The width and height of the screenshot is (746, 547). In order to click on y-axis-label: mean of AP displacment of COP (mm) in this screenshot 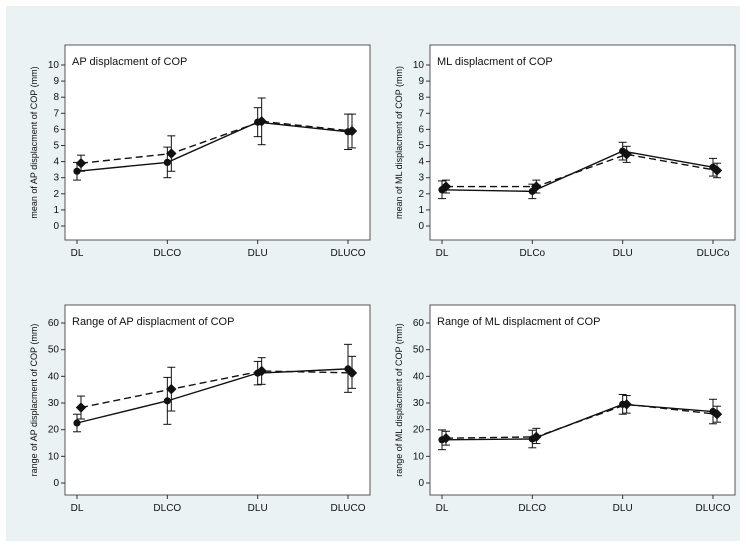, I will do `click(34, 142)`.